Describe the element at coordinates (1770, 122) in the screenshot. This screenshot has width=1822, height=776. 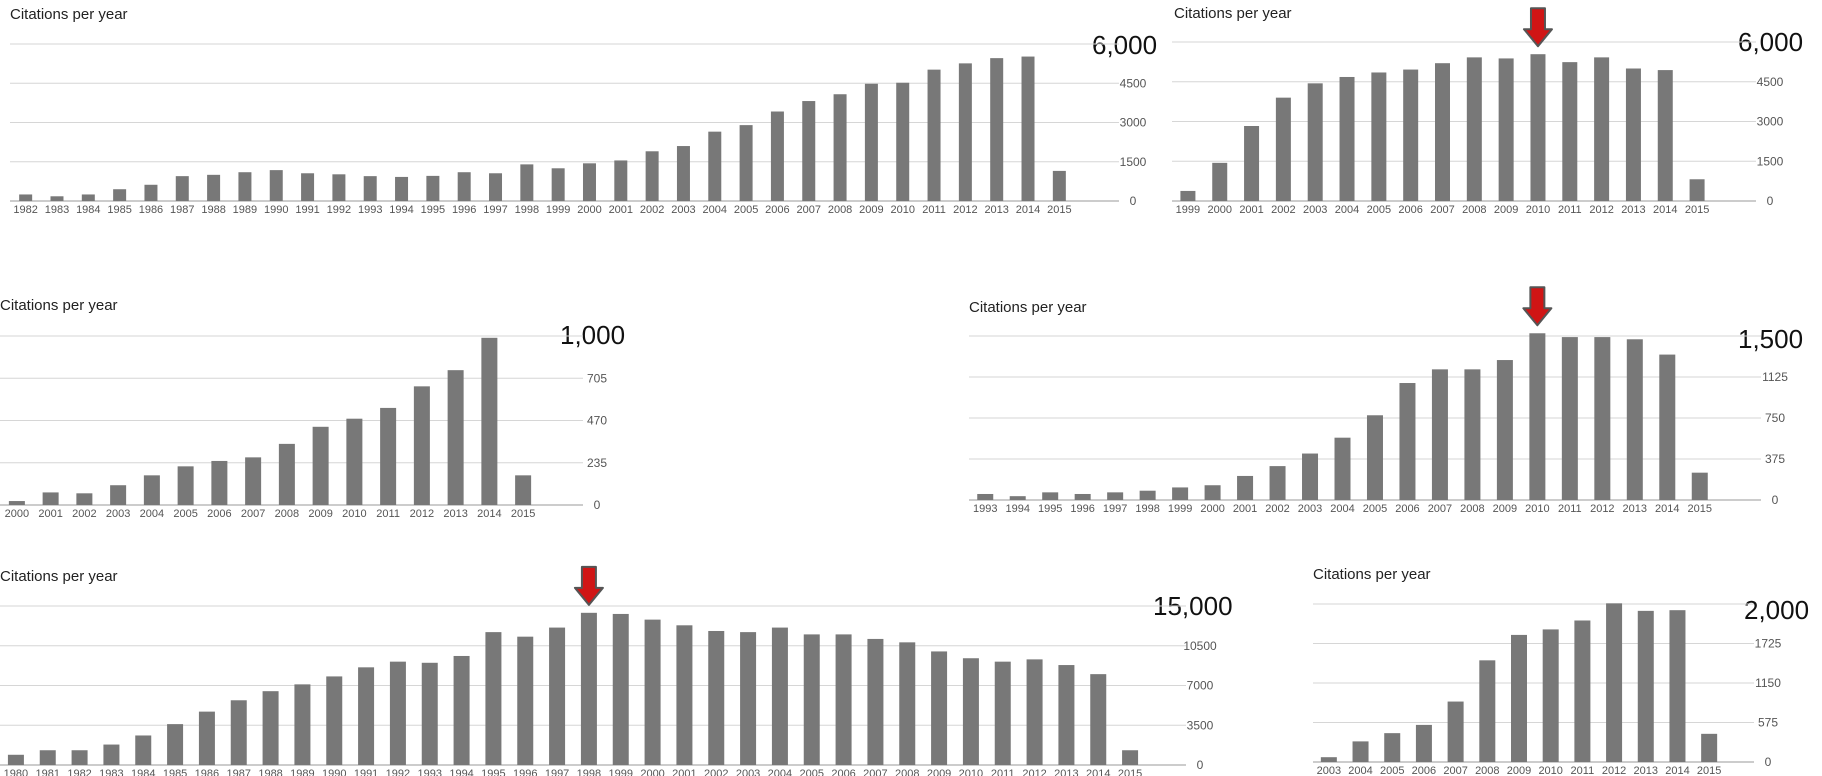
I see `y-tick-label: 3000` at that location.